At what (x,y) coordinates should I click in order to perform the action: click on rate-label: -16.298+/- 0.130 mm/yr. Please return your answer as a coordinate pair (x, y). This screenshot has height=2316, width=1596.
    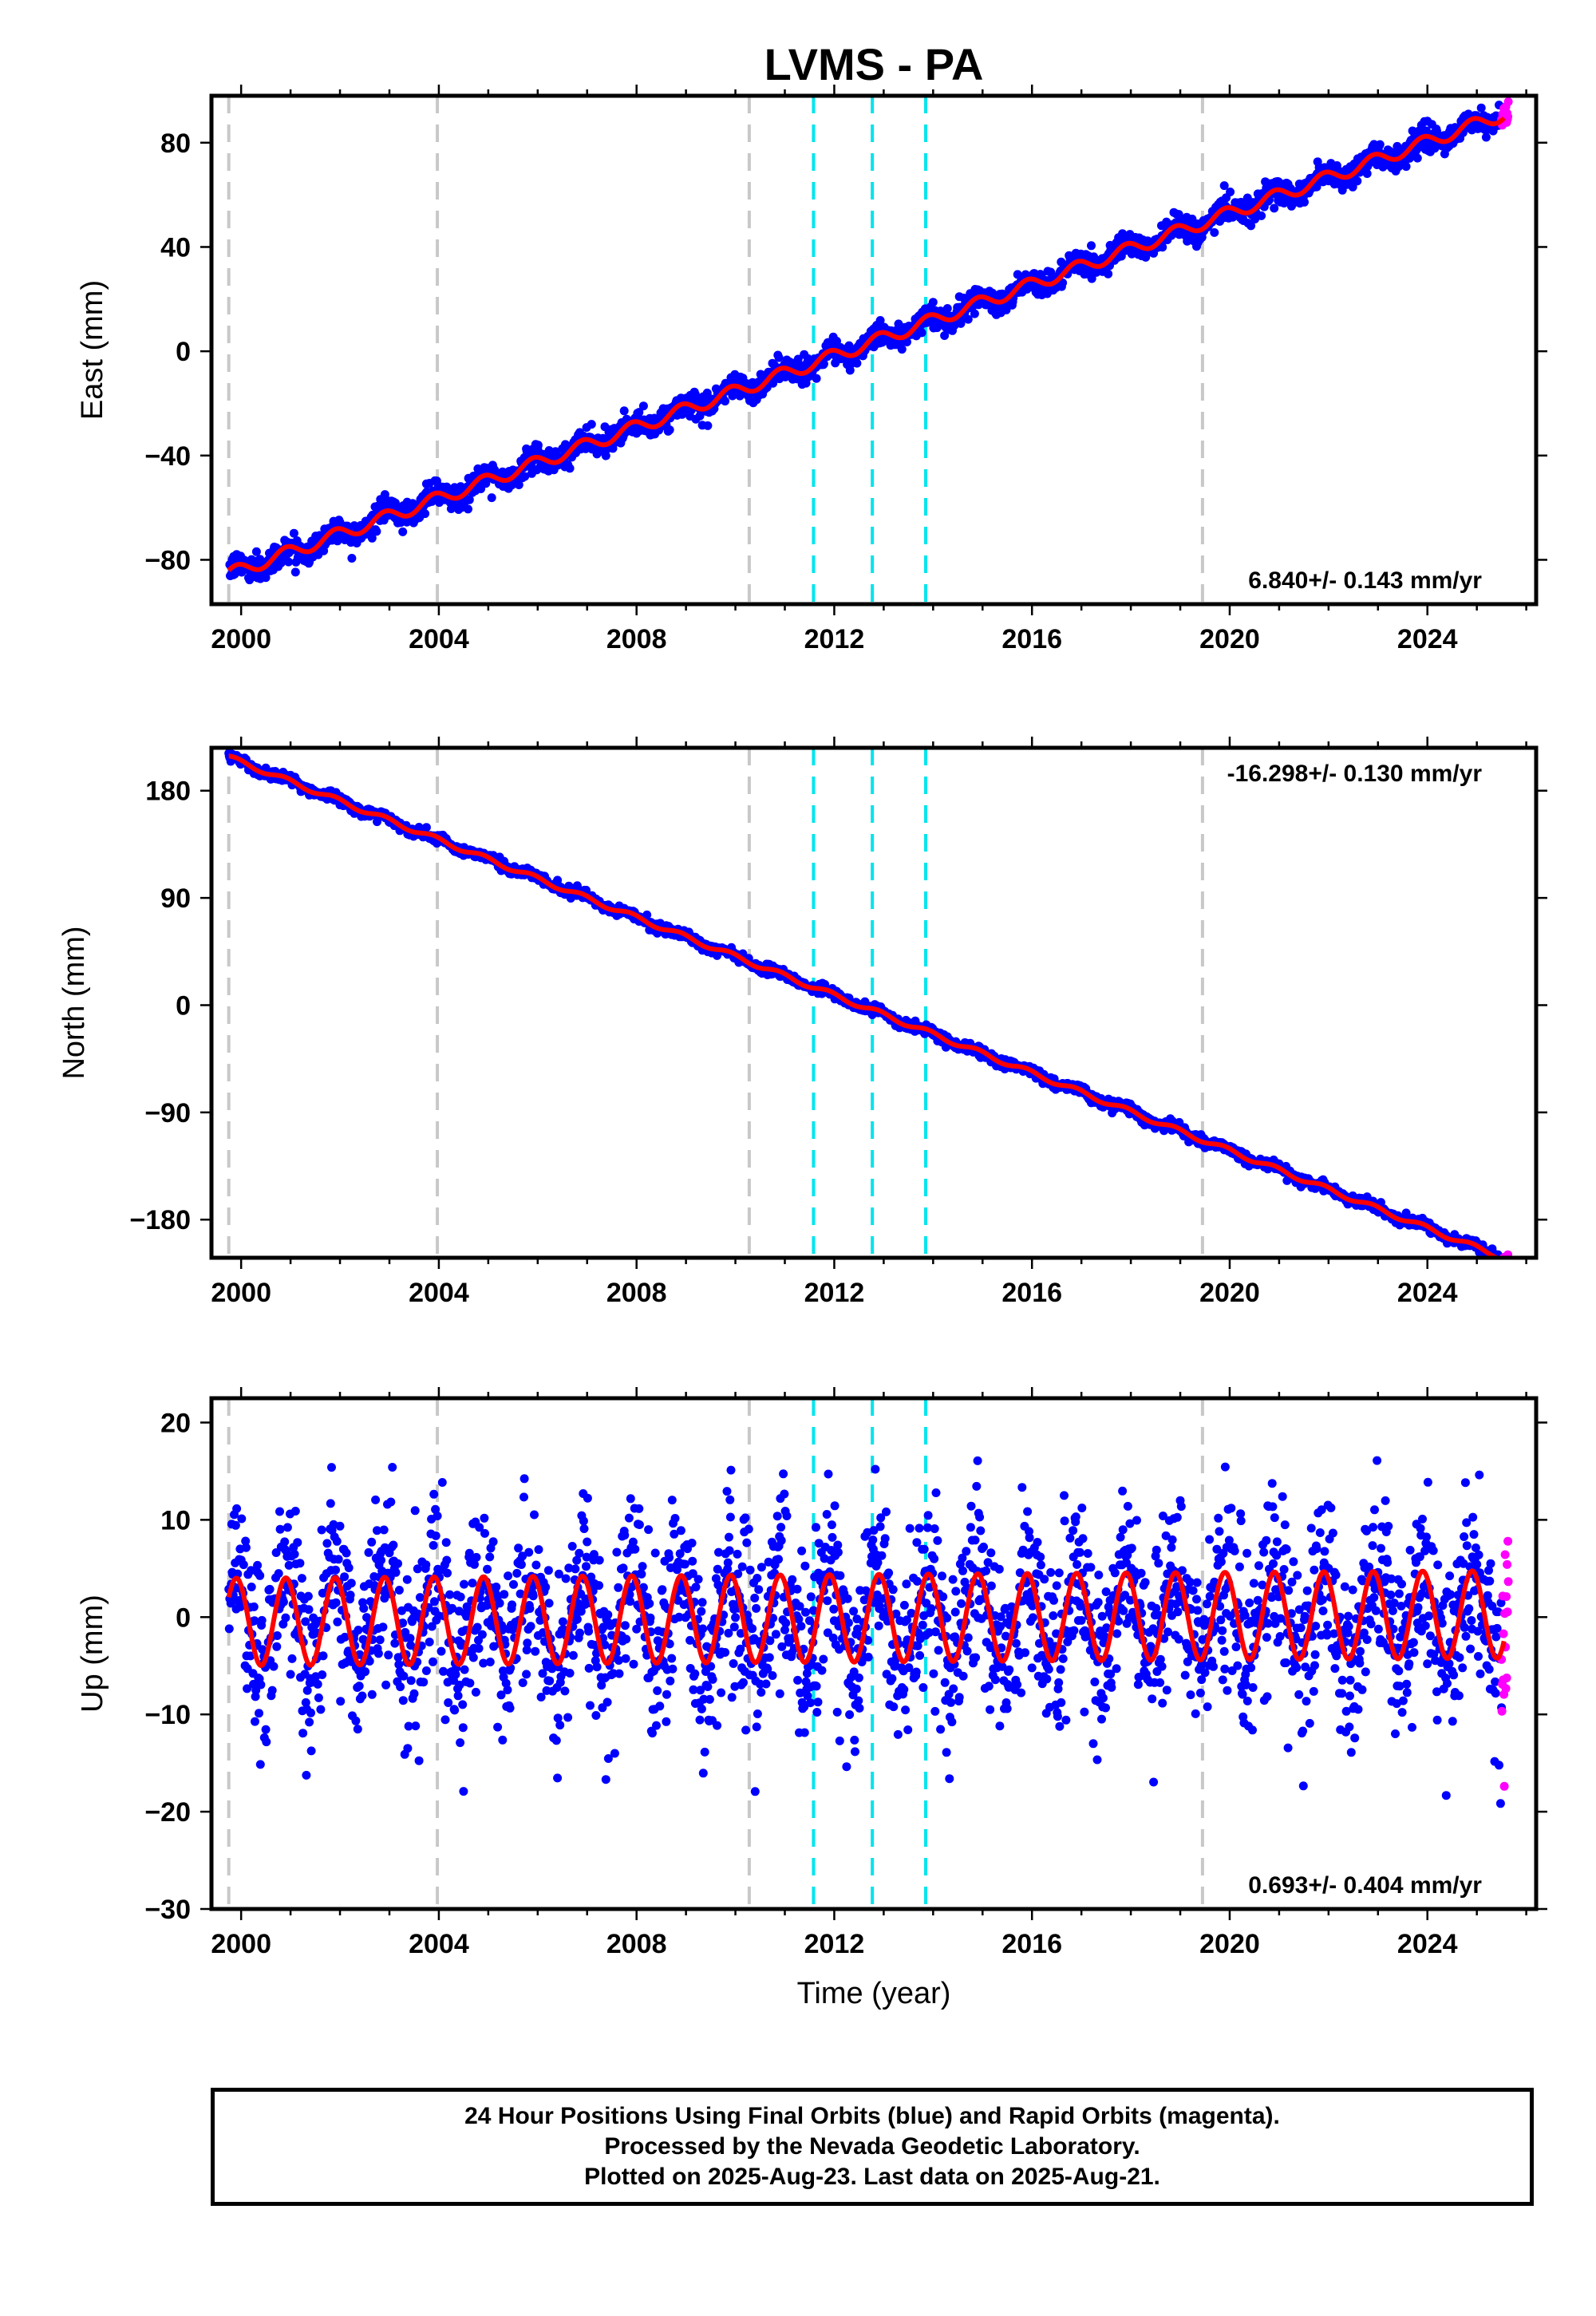
    Looking at the image, I should click on (1355, 774).